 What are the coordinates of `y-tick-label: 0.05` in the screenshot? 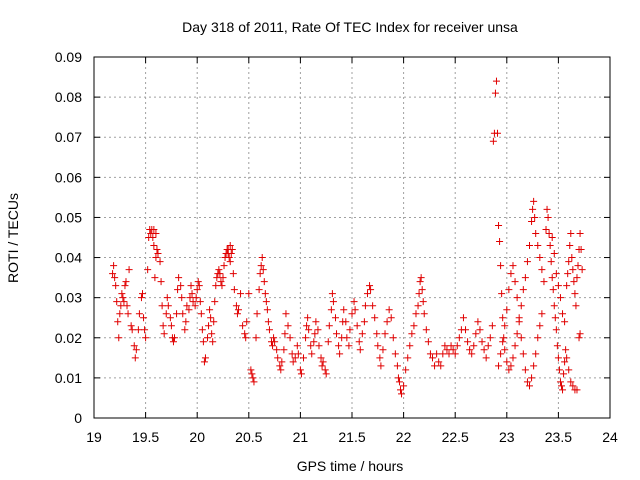 It's located at (68, 217).